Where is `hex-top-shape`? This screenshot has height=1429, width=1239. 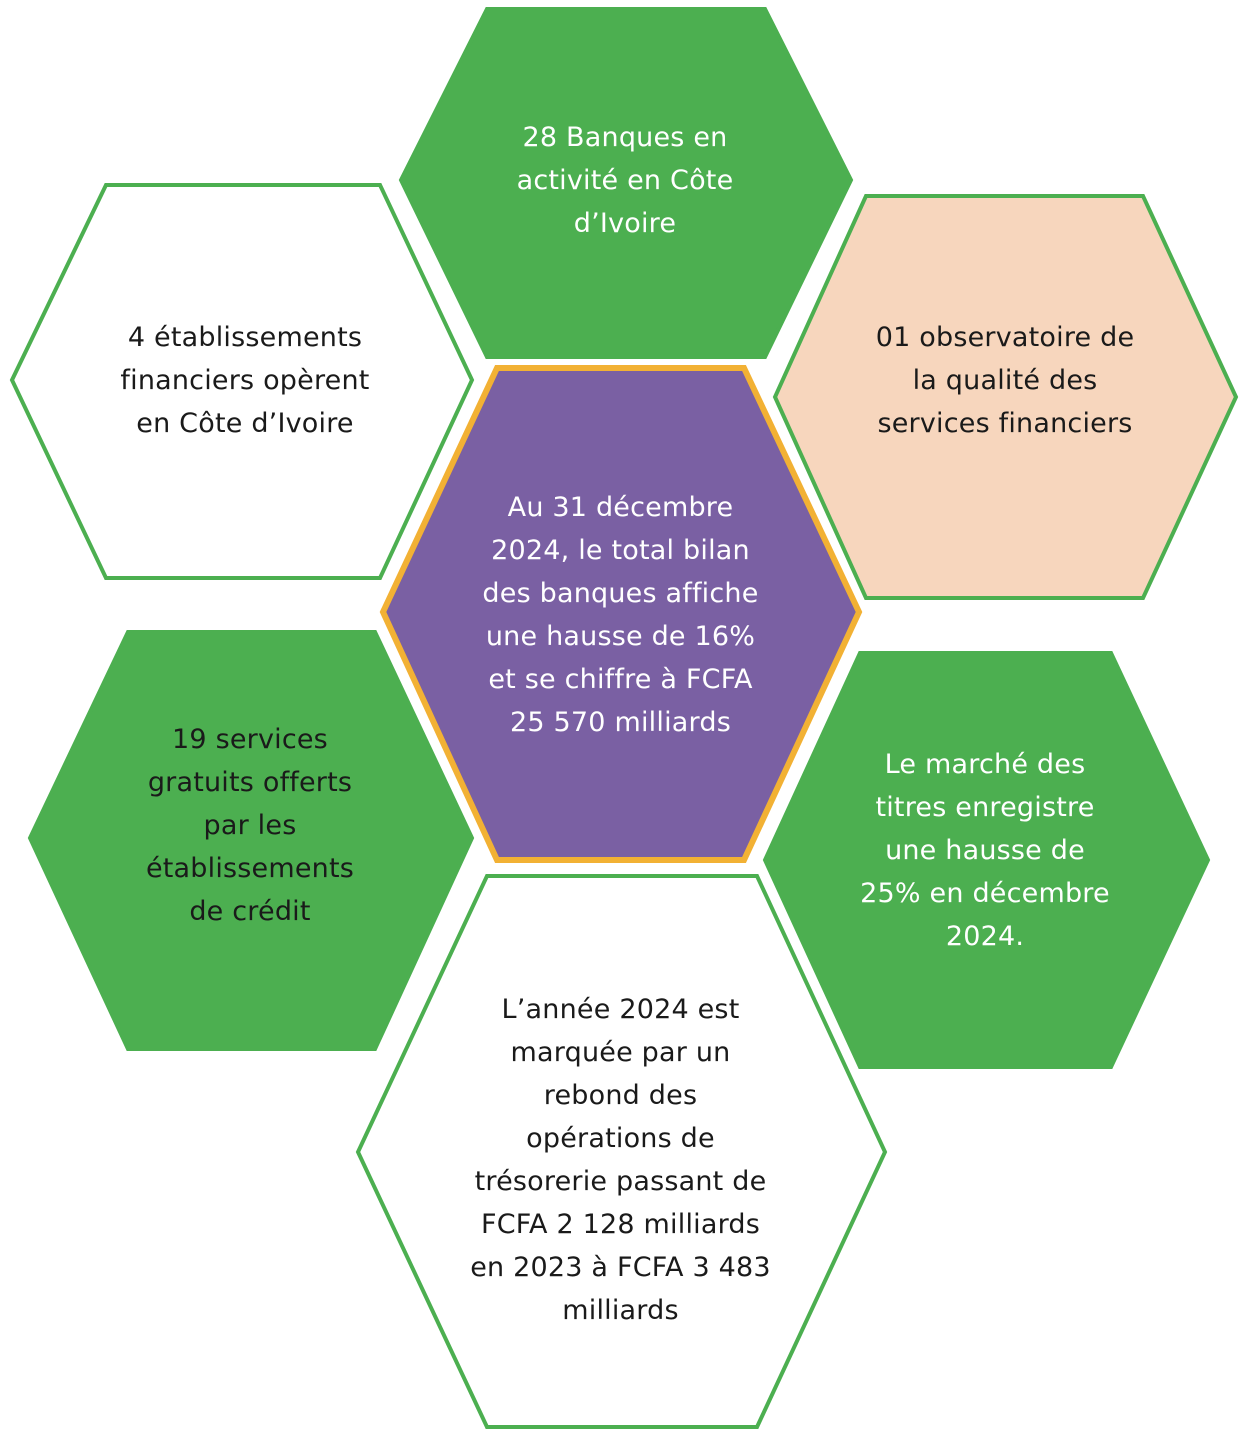 hex-top-shape is located at coordinates (626, 183).